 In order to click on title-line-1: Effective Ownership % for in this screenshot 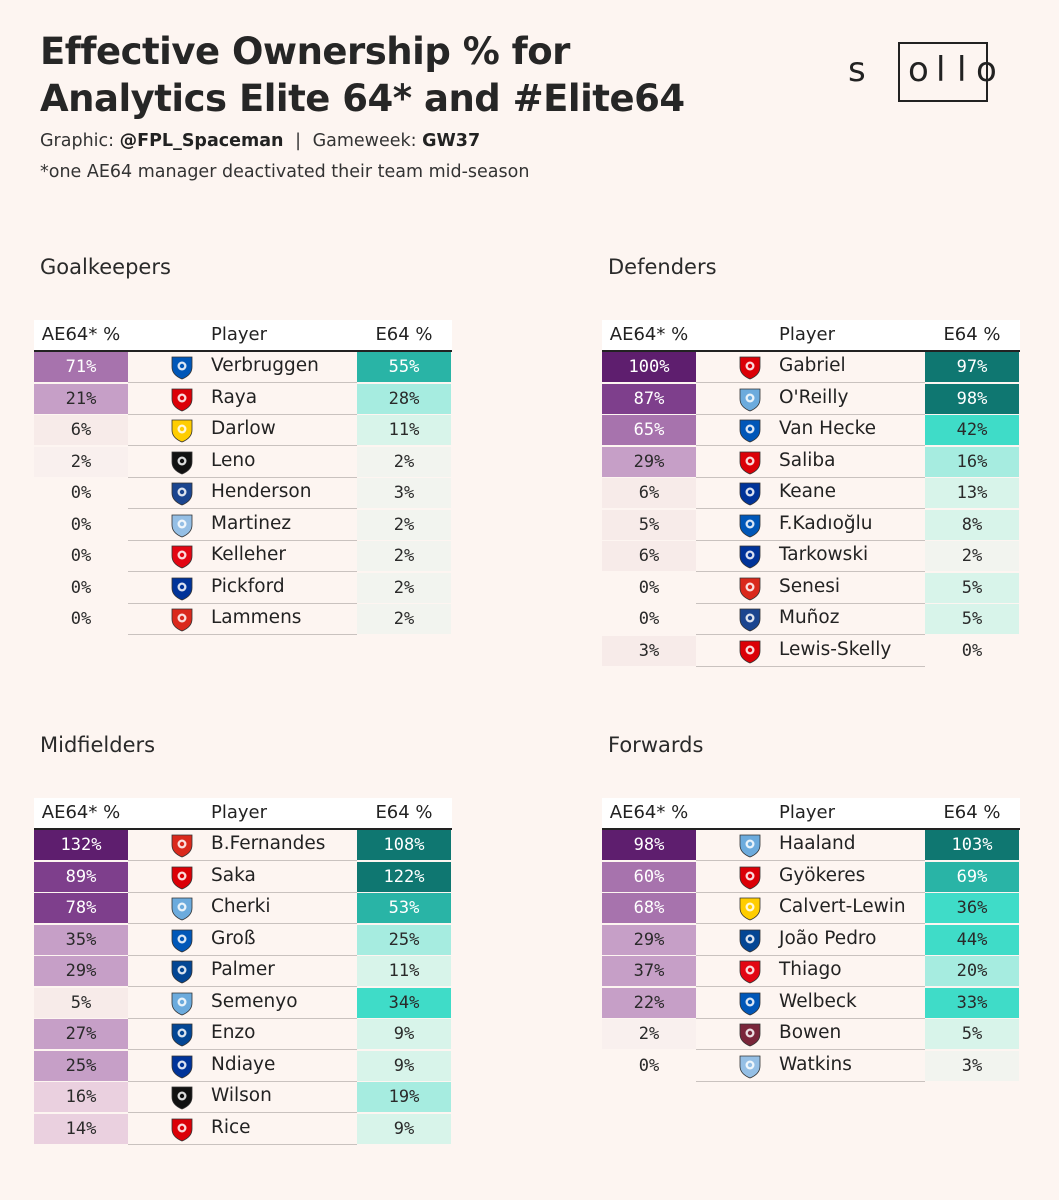, I will do `click(305, 51)`.